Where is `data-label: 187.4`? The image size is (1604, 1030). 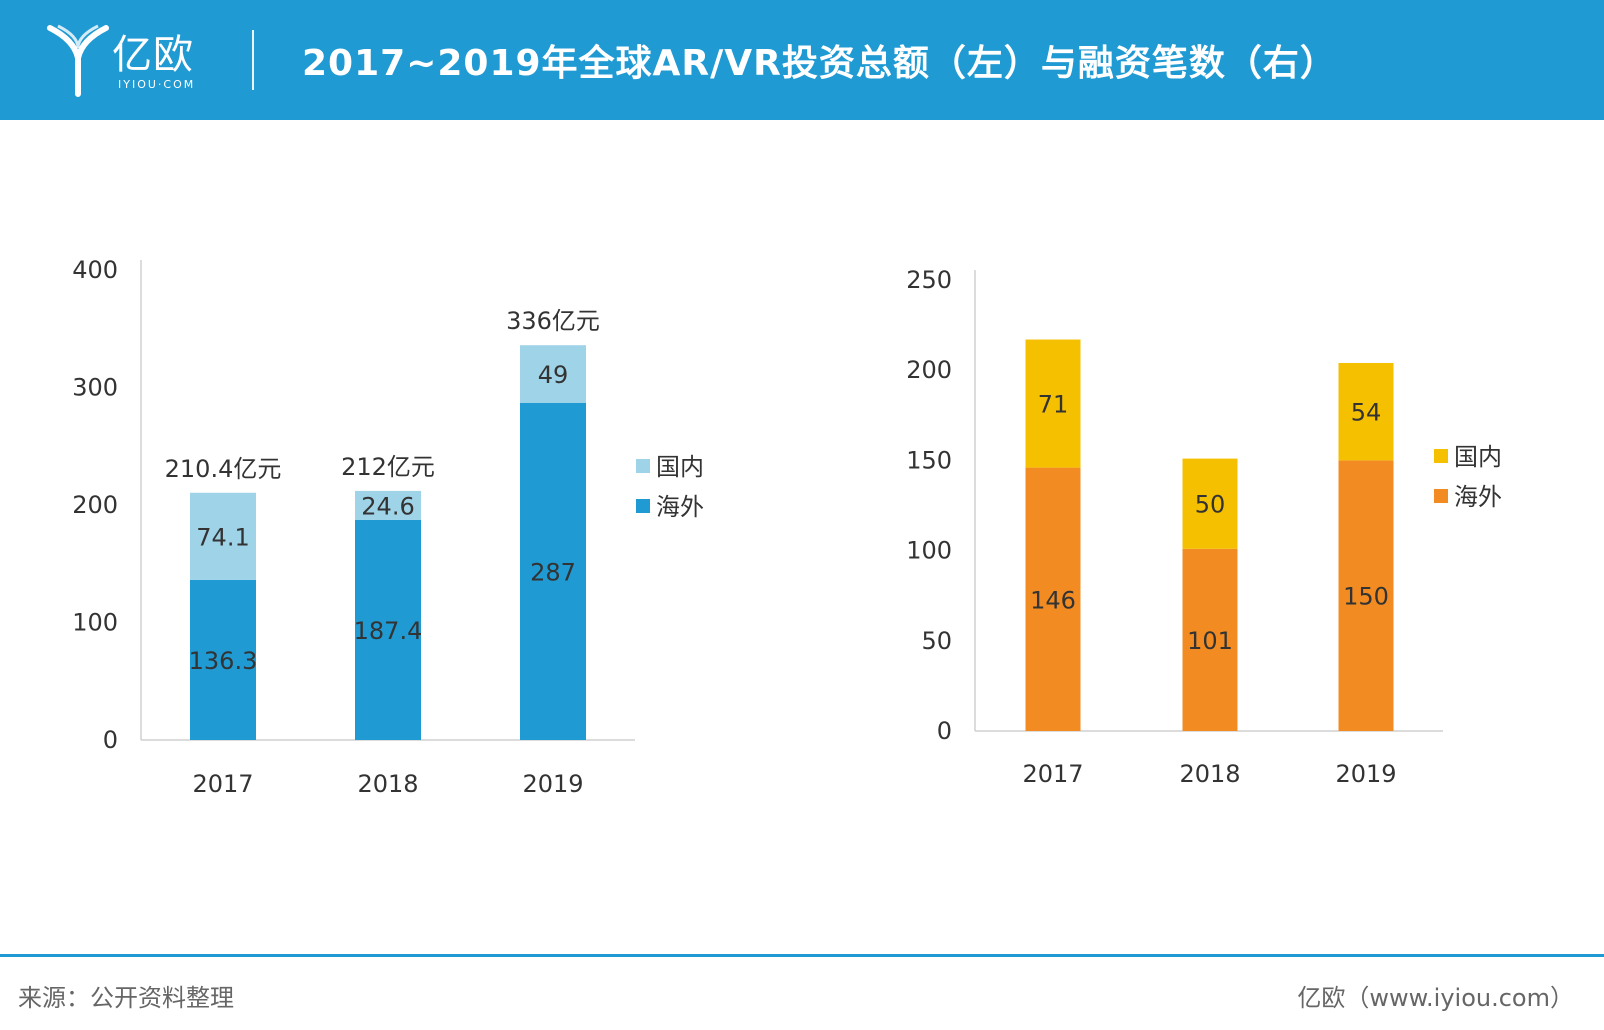 data-label: 187.4 is located at coordinates (388, 631).